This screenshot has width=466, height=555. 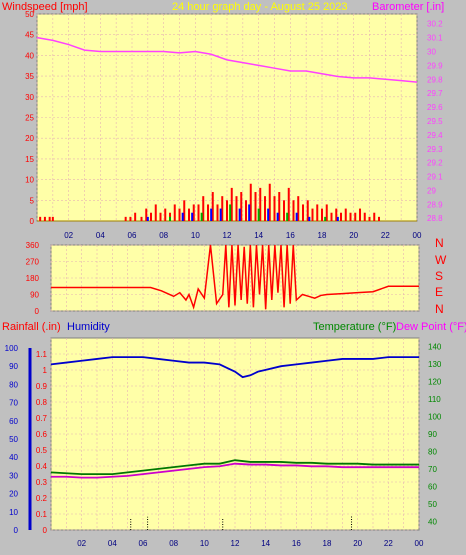 What do you see at coordinates (13, 512) in the screenshot?
I see `humidity-tick-label: 10` at bounding box center [13, 512].